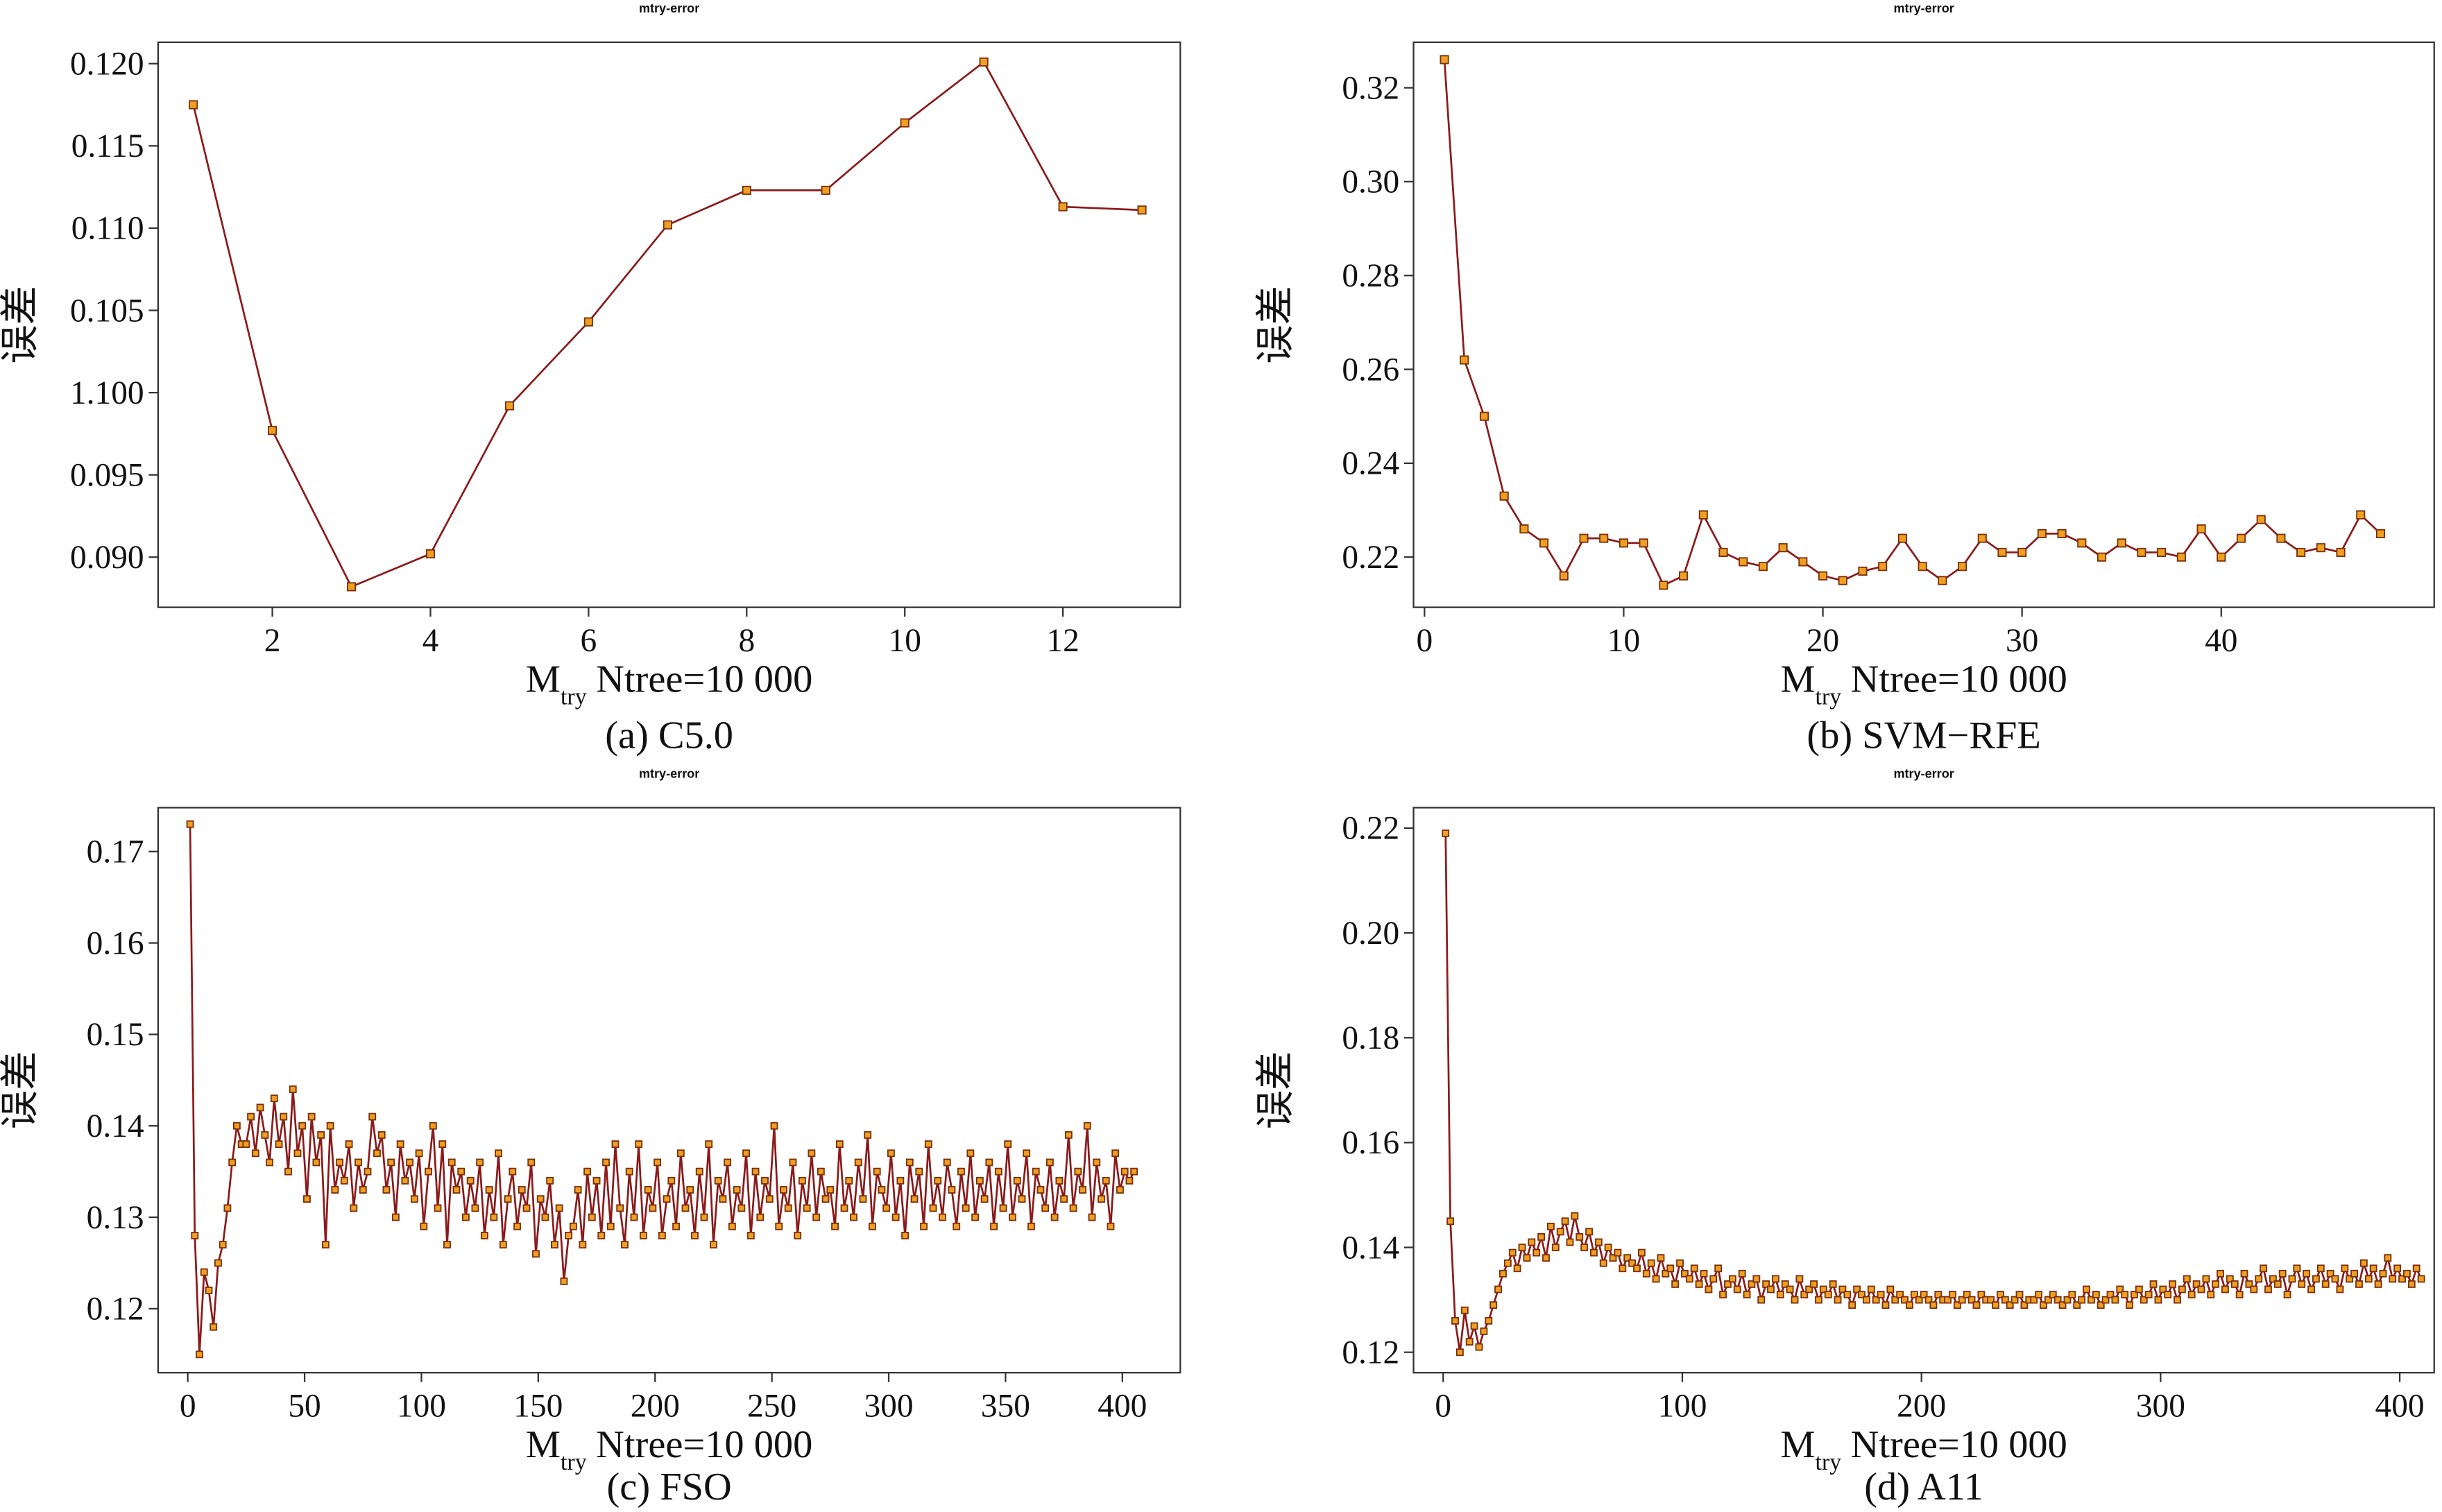 This screenshot has height=1512, width=2442. I want to click on x-tick-label: 400, so click(1122, 1406).